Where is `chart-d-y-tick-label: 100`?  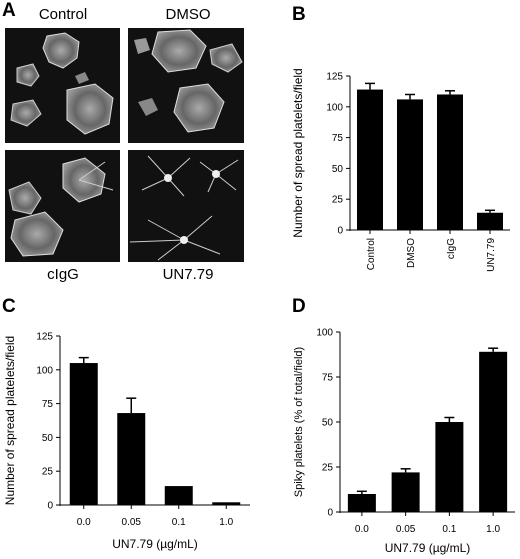
chart-d-y-tick-label: 100 is located at coordinates (324, 333).